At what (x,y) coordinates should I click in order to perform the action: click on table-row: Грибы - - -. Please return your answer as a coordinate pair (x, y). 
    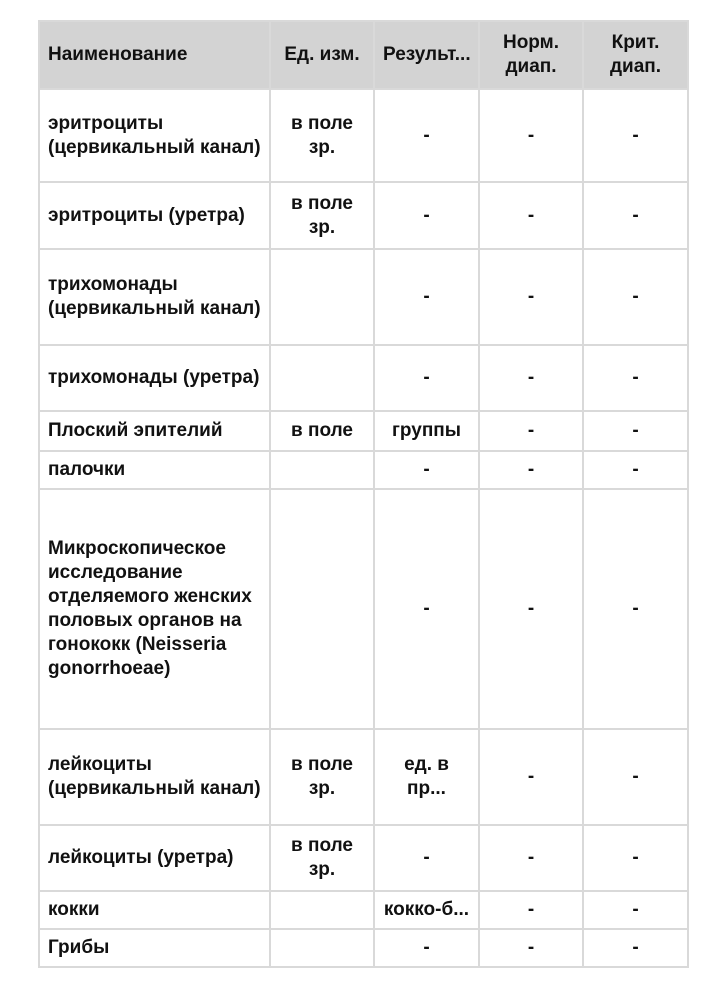
    Looking at the image, I should click on (363, 948).